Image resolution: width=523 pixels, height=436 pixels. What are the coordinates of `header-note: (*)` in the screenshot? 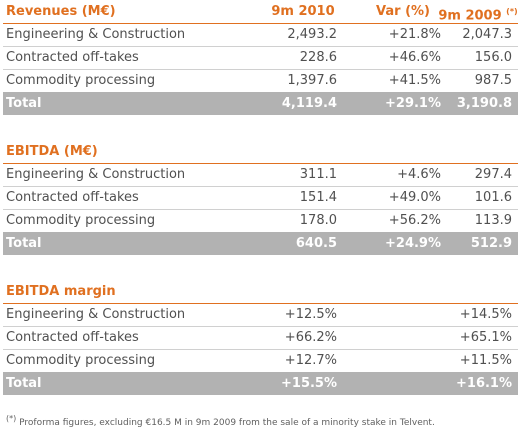 It's located at (512, 11).